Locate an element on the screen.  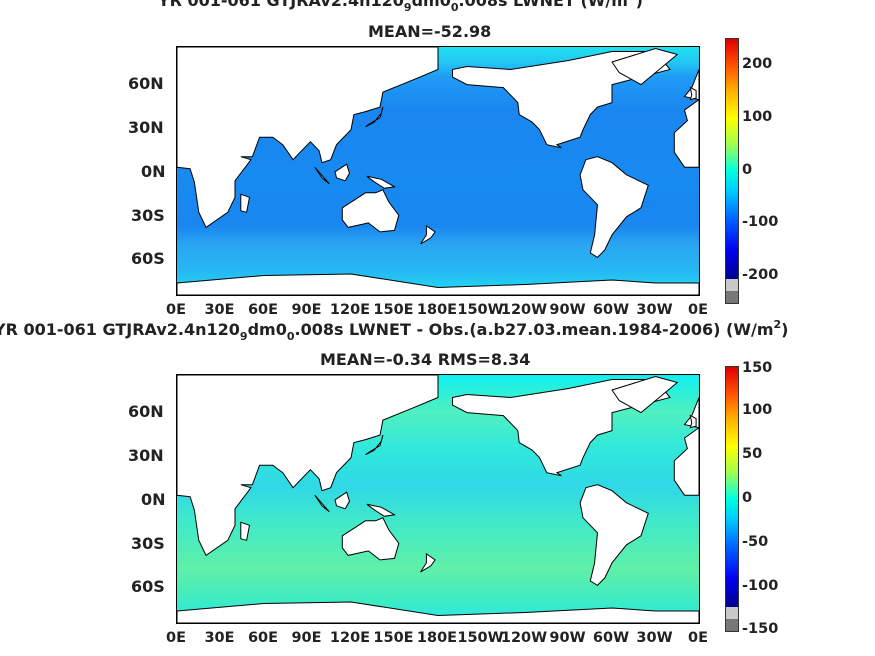
panel2-colorbar-tick-50: 50 is located at coordinates (752, 454).